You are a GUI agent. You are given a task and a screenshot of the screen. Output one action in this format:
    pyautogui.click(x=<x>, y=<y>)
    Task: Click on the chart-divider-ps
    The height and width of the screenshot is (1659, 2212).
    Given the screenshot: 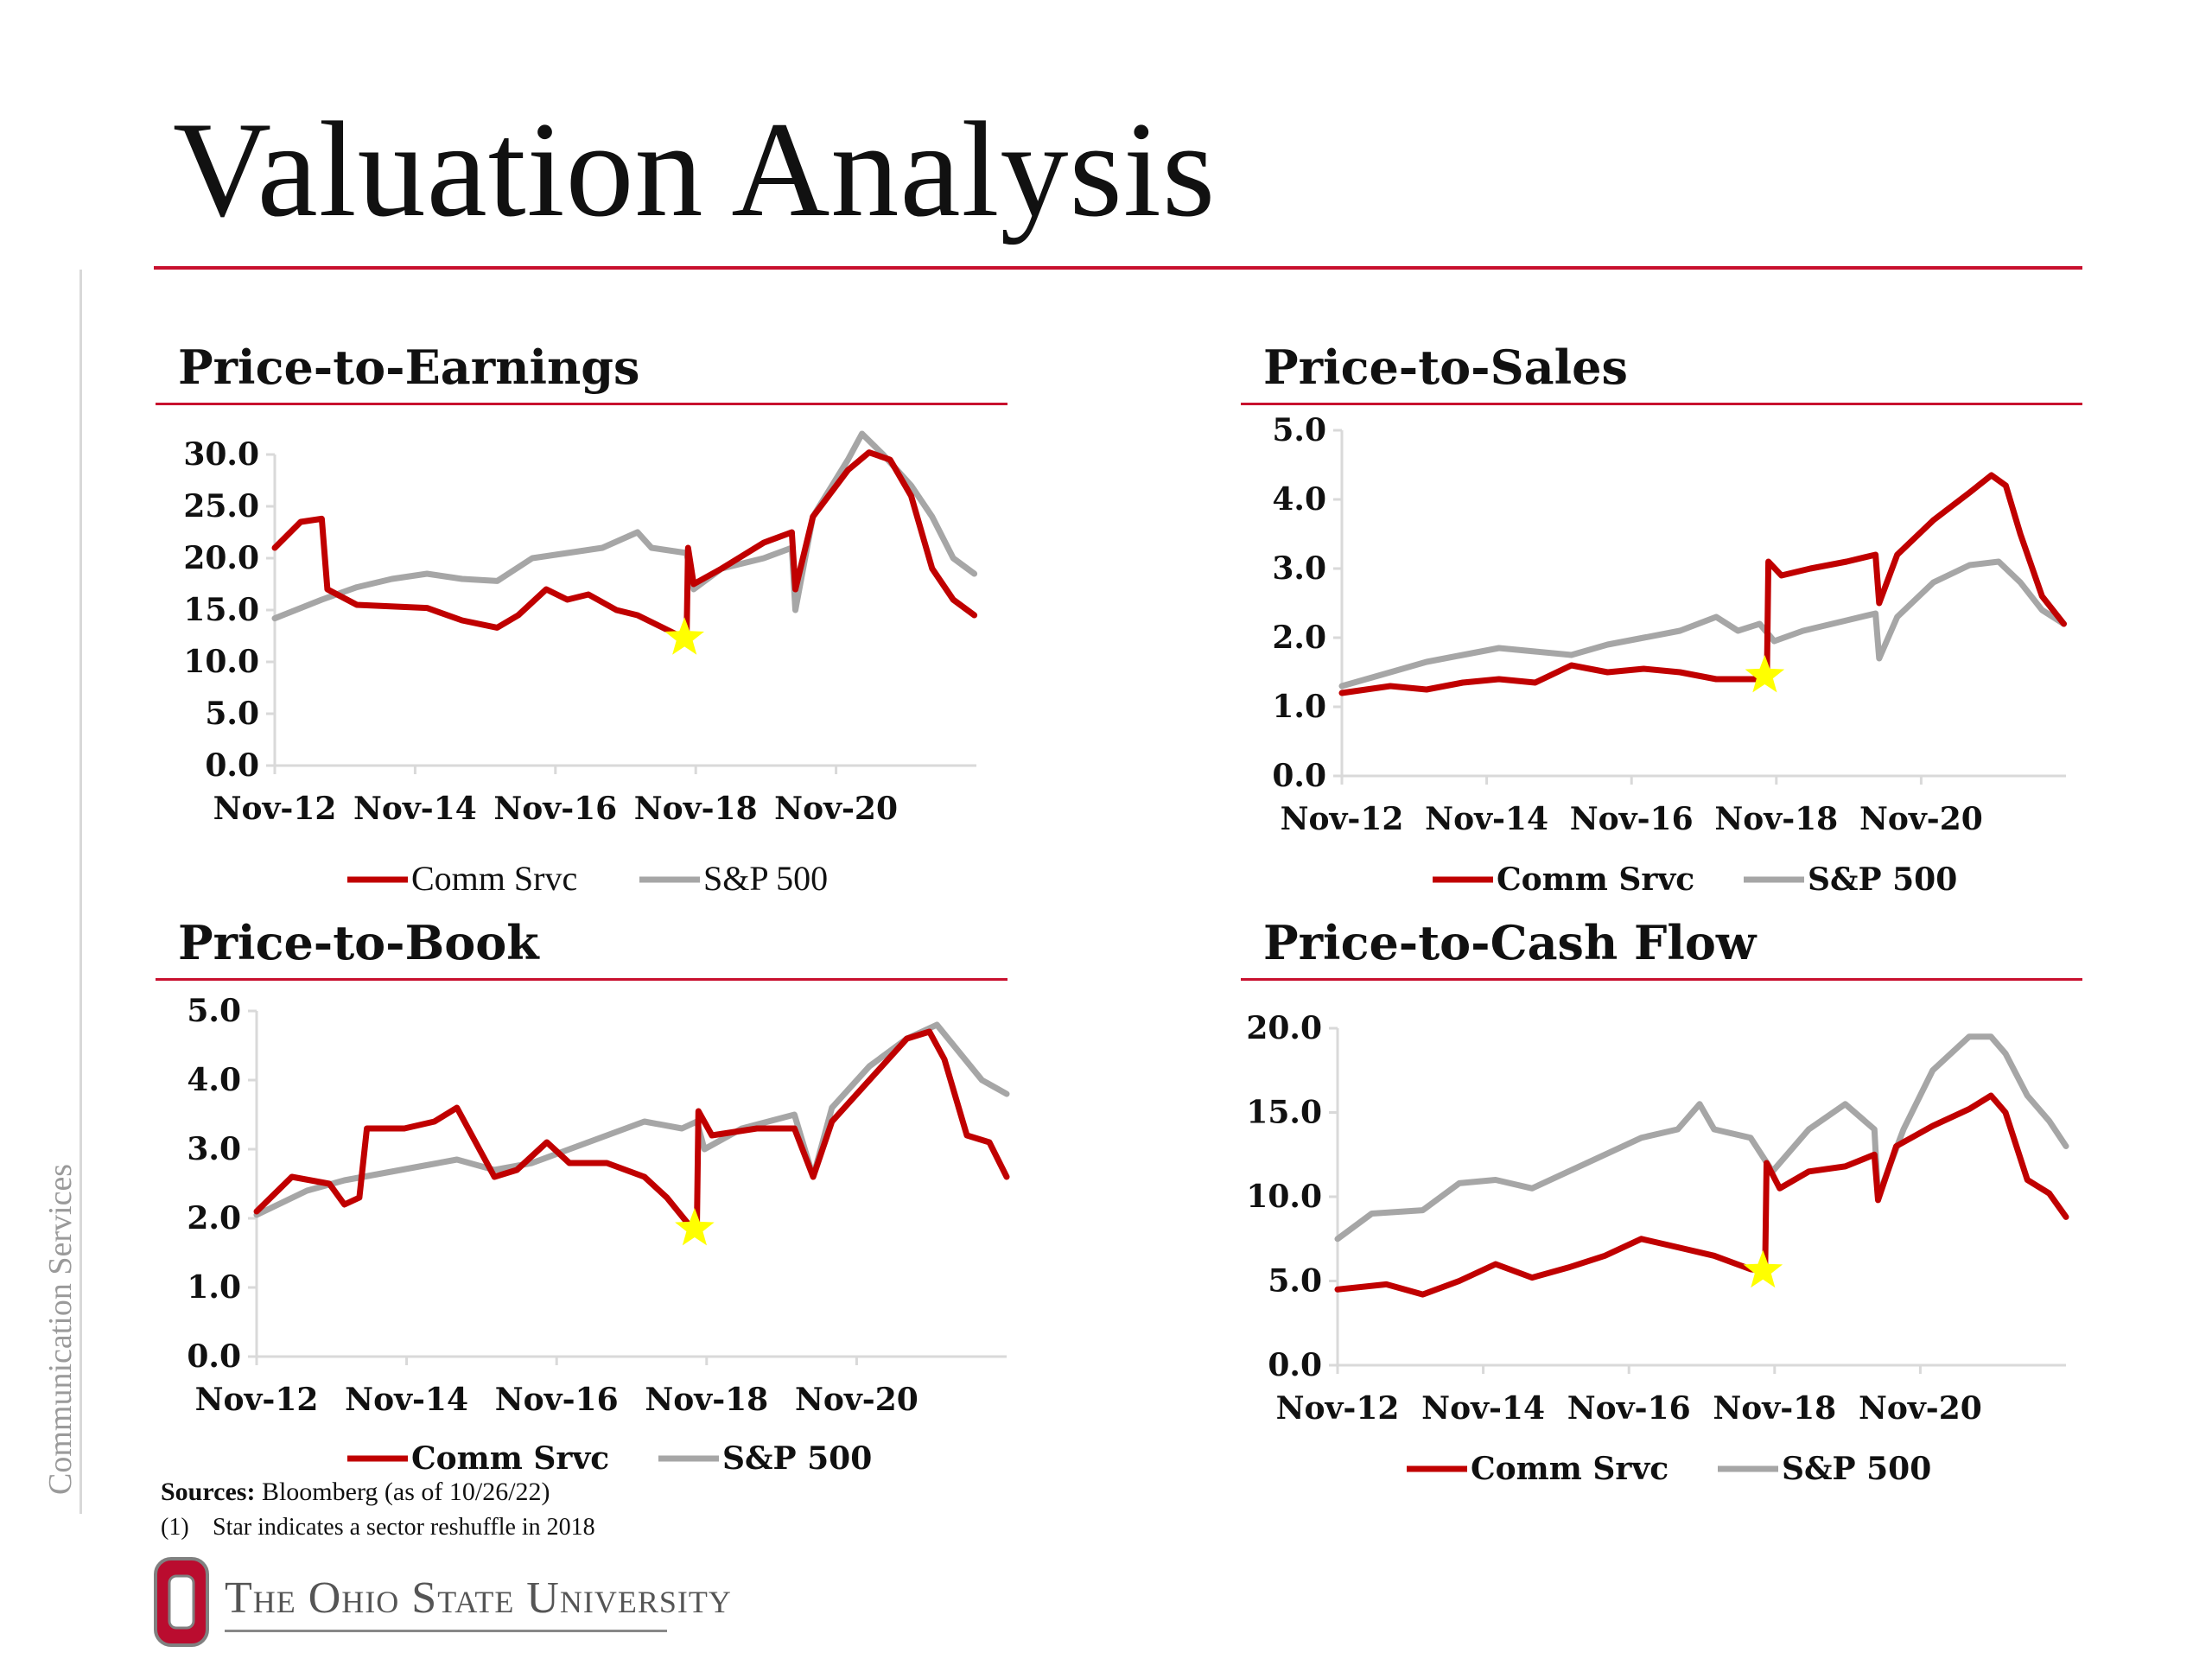 What is the action you would take?
    pyautogui.click(x=1661, y=404)
    